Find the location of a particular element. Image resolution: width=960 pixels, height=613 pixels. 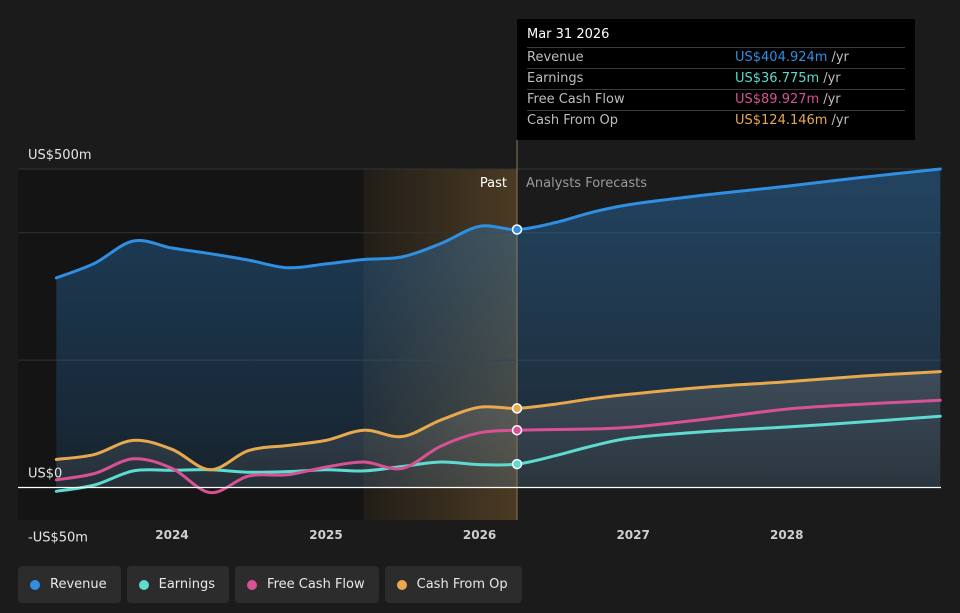

past-label: Past is located at coordinates (493, 183).